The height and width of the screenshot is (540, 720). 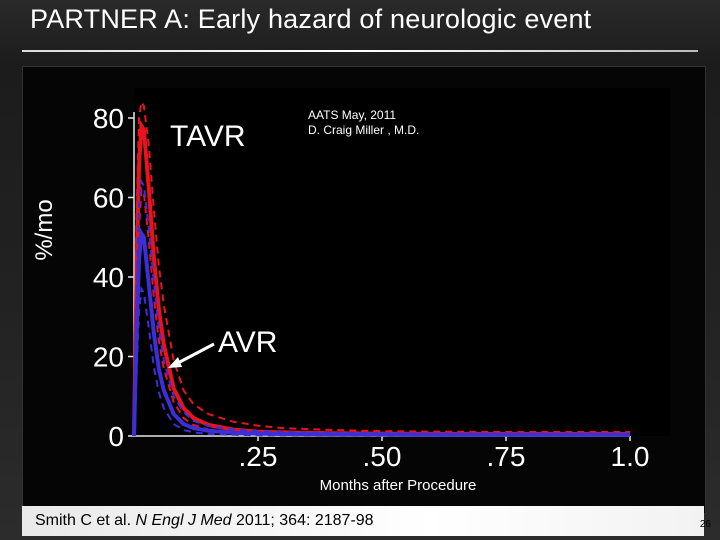 I want to click on title-divider, so click(x=360, y=51).